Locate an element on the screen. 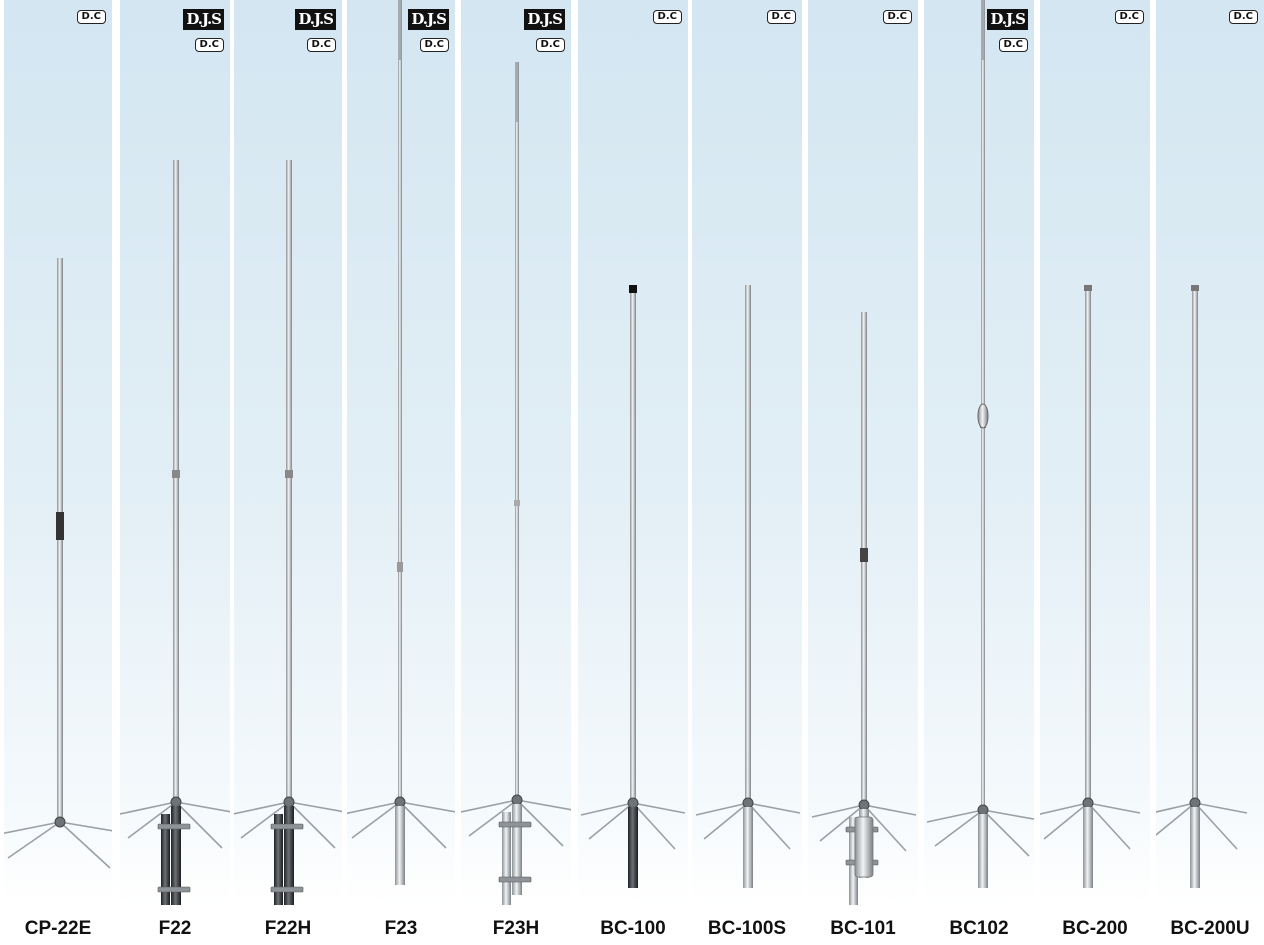 This screenshot has width=1264, height=945. model-label: BC-100 is located at coordinates (633, 928).